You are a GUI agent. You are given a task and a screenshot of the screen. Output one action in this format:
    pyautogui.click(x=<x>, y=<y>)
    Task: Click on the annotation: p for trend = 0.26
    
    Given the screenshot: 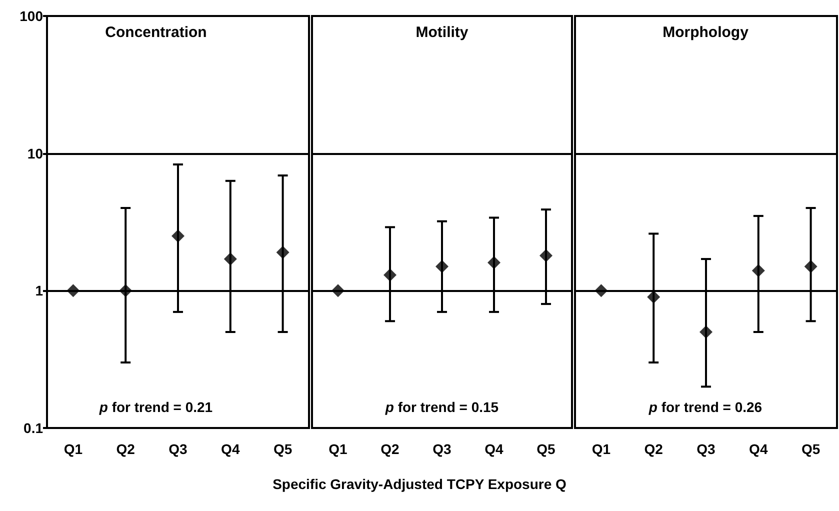 What is the action you would take?
    pyautogui.click(x=705, y=407)
    